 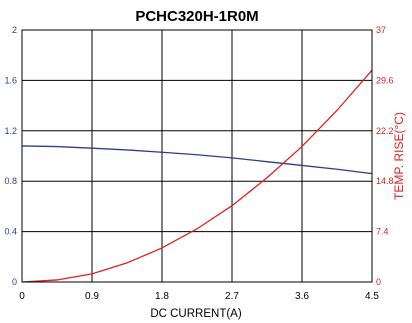 What do you see at coordinates (10, 80) in the screenshot?
I see `left-tick-label: 1.6` at bounding box center [10, 80].